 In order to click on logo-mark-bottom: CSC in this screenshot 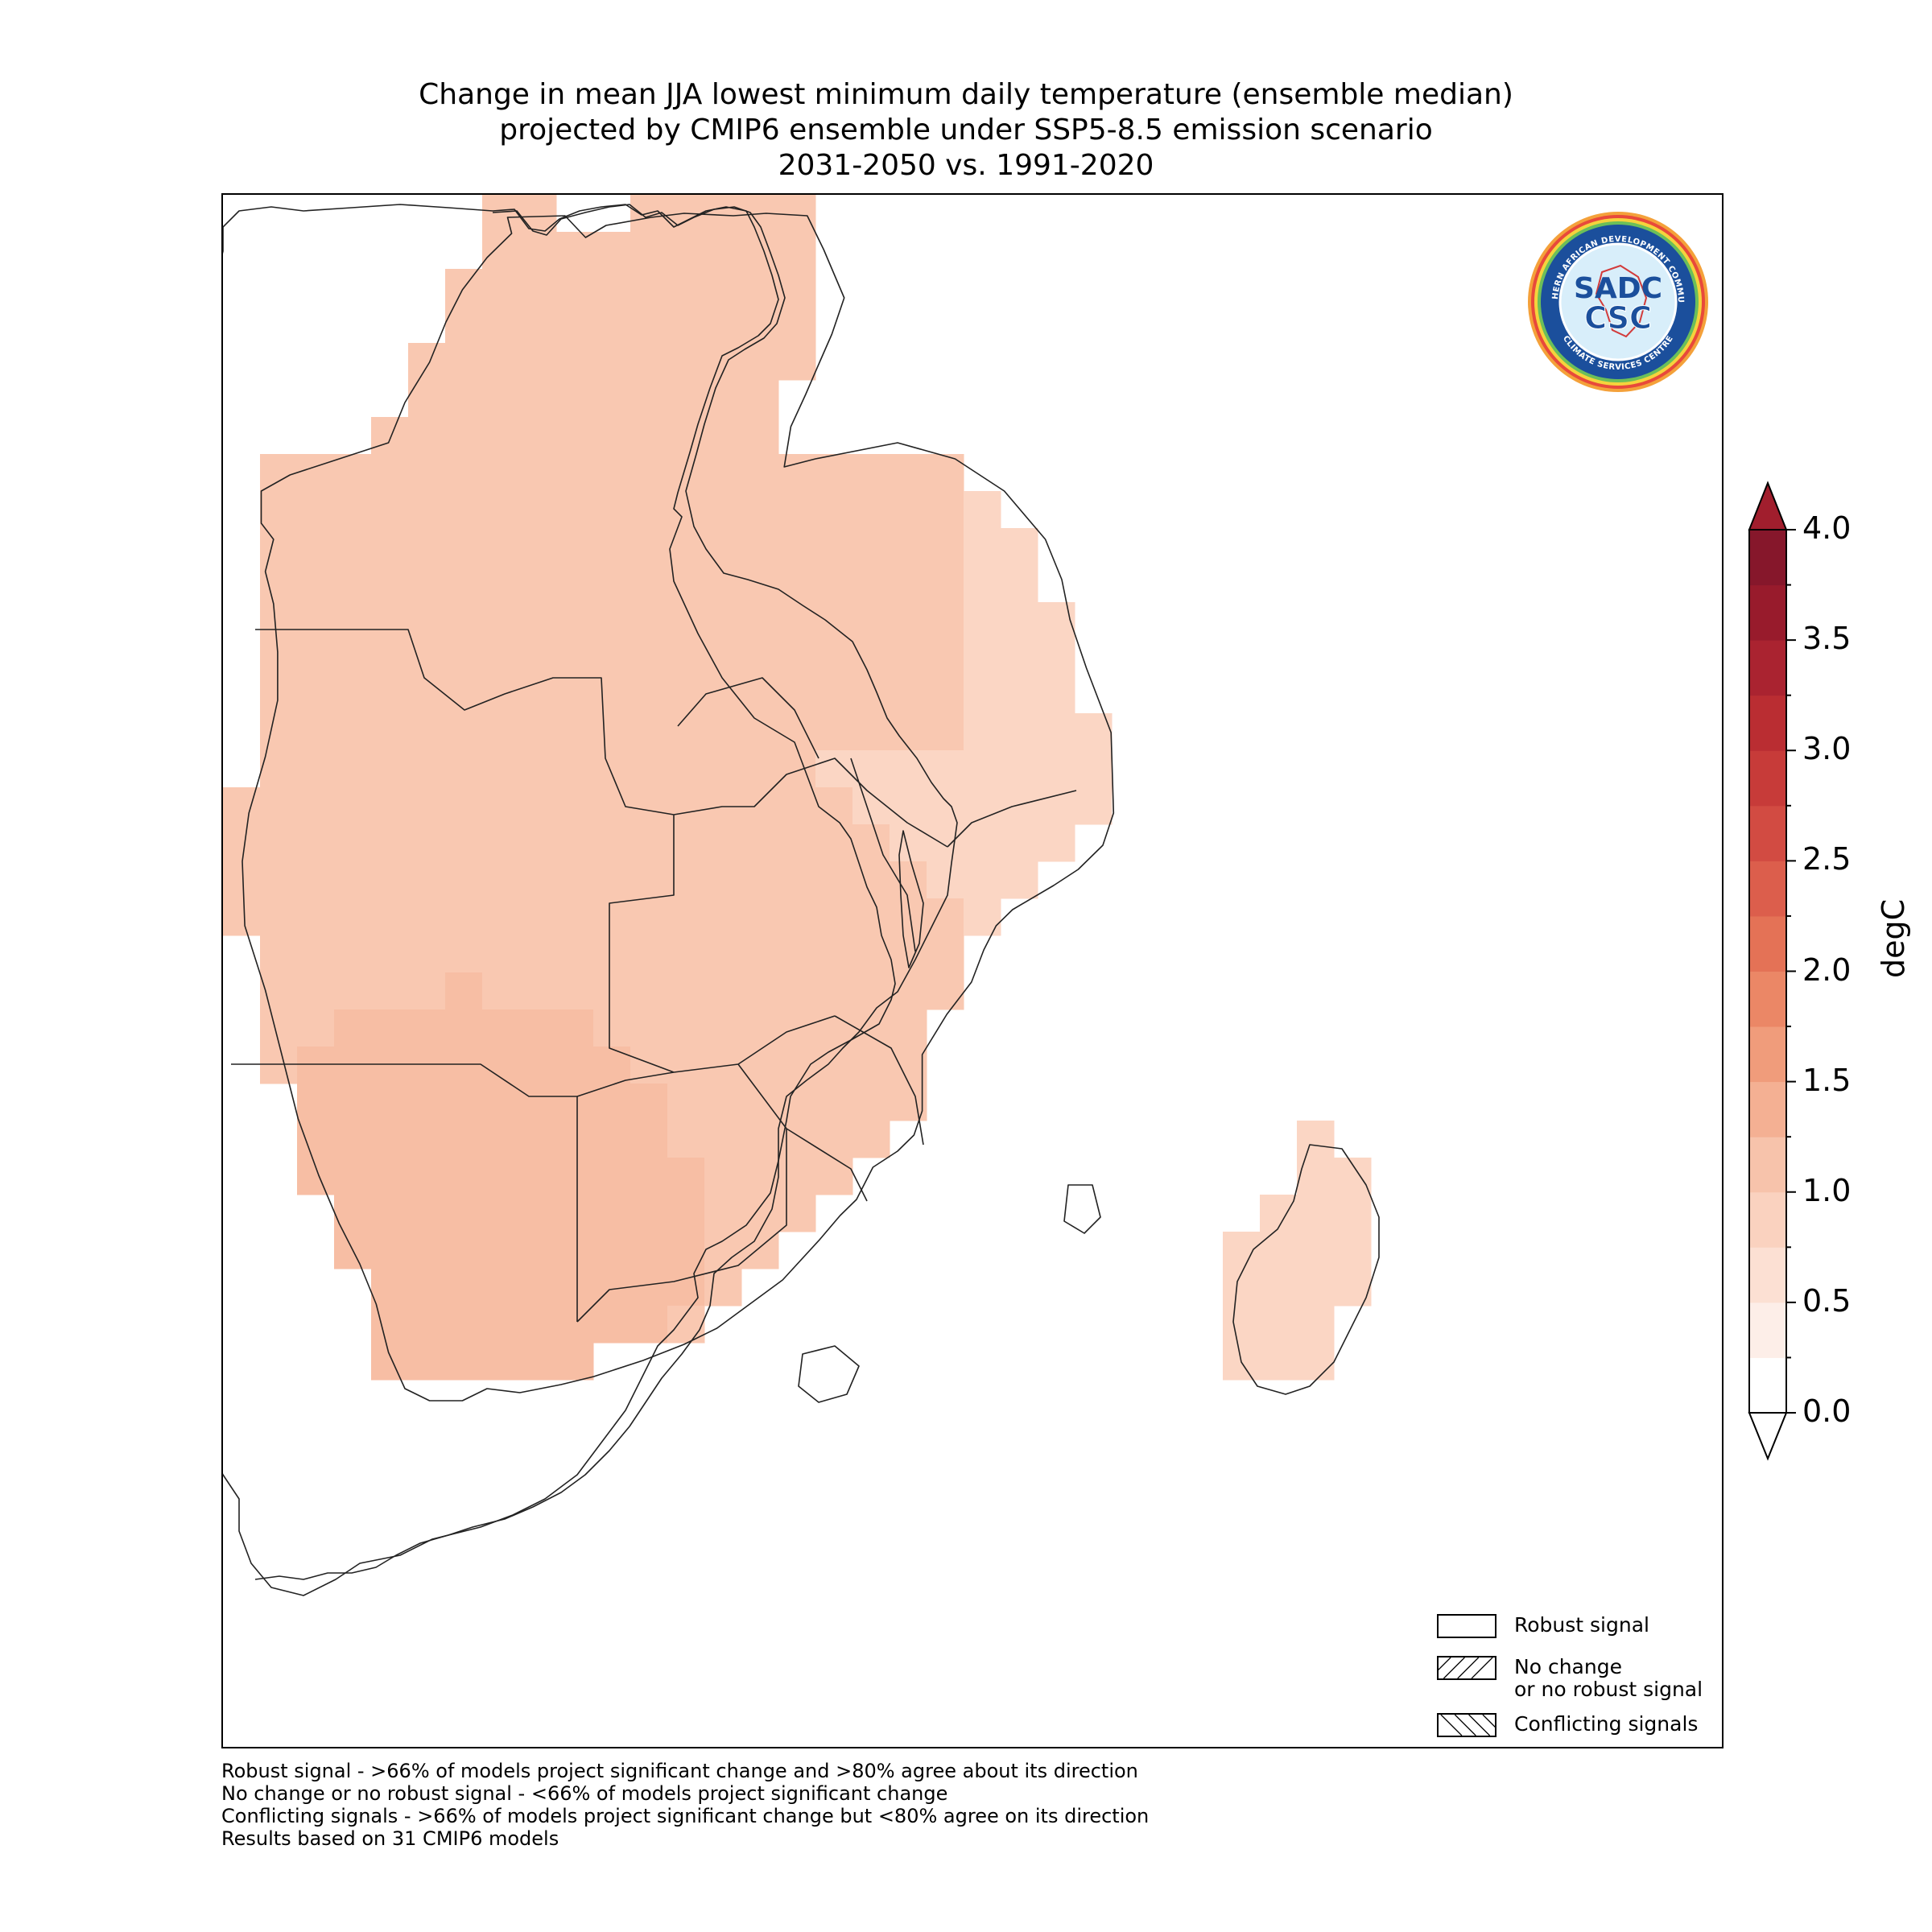, I will do `click(1618, 318)`.